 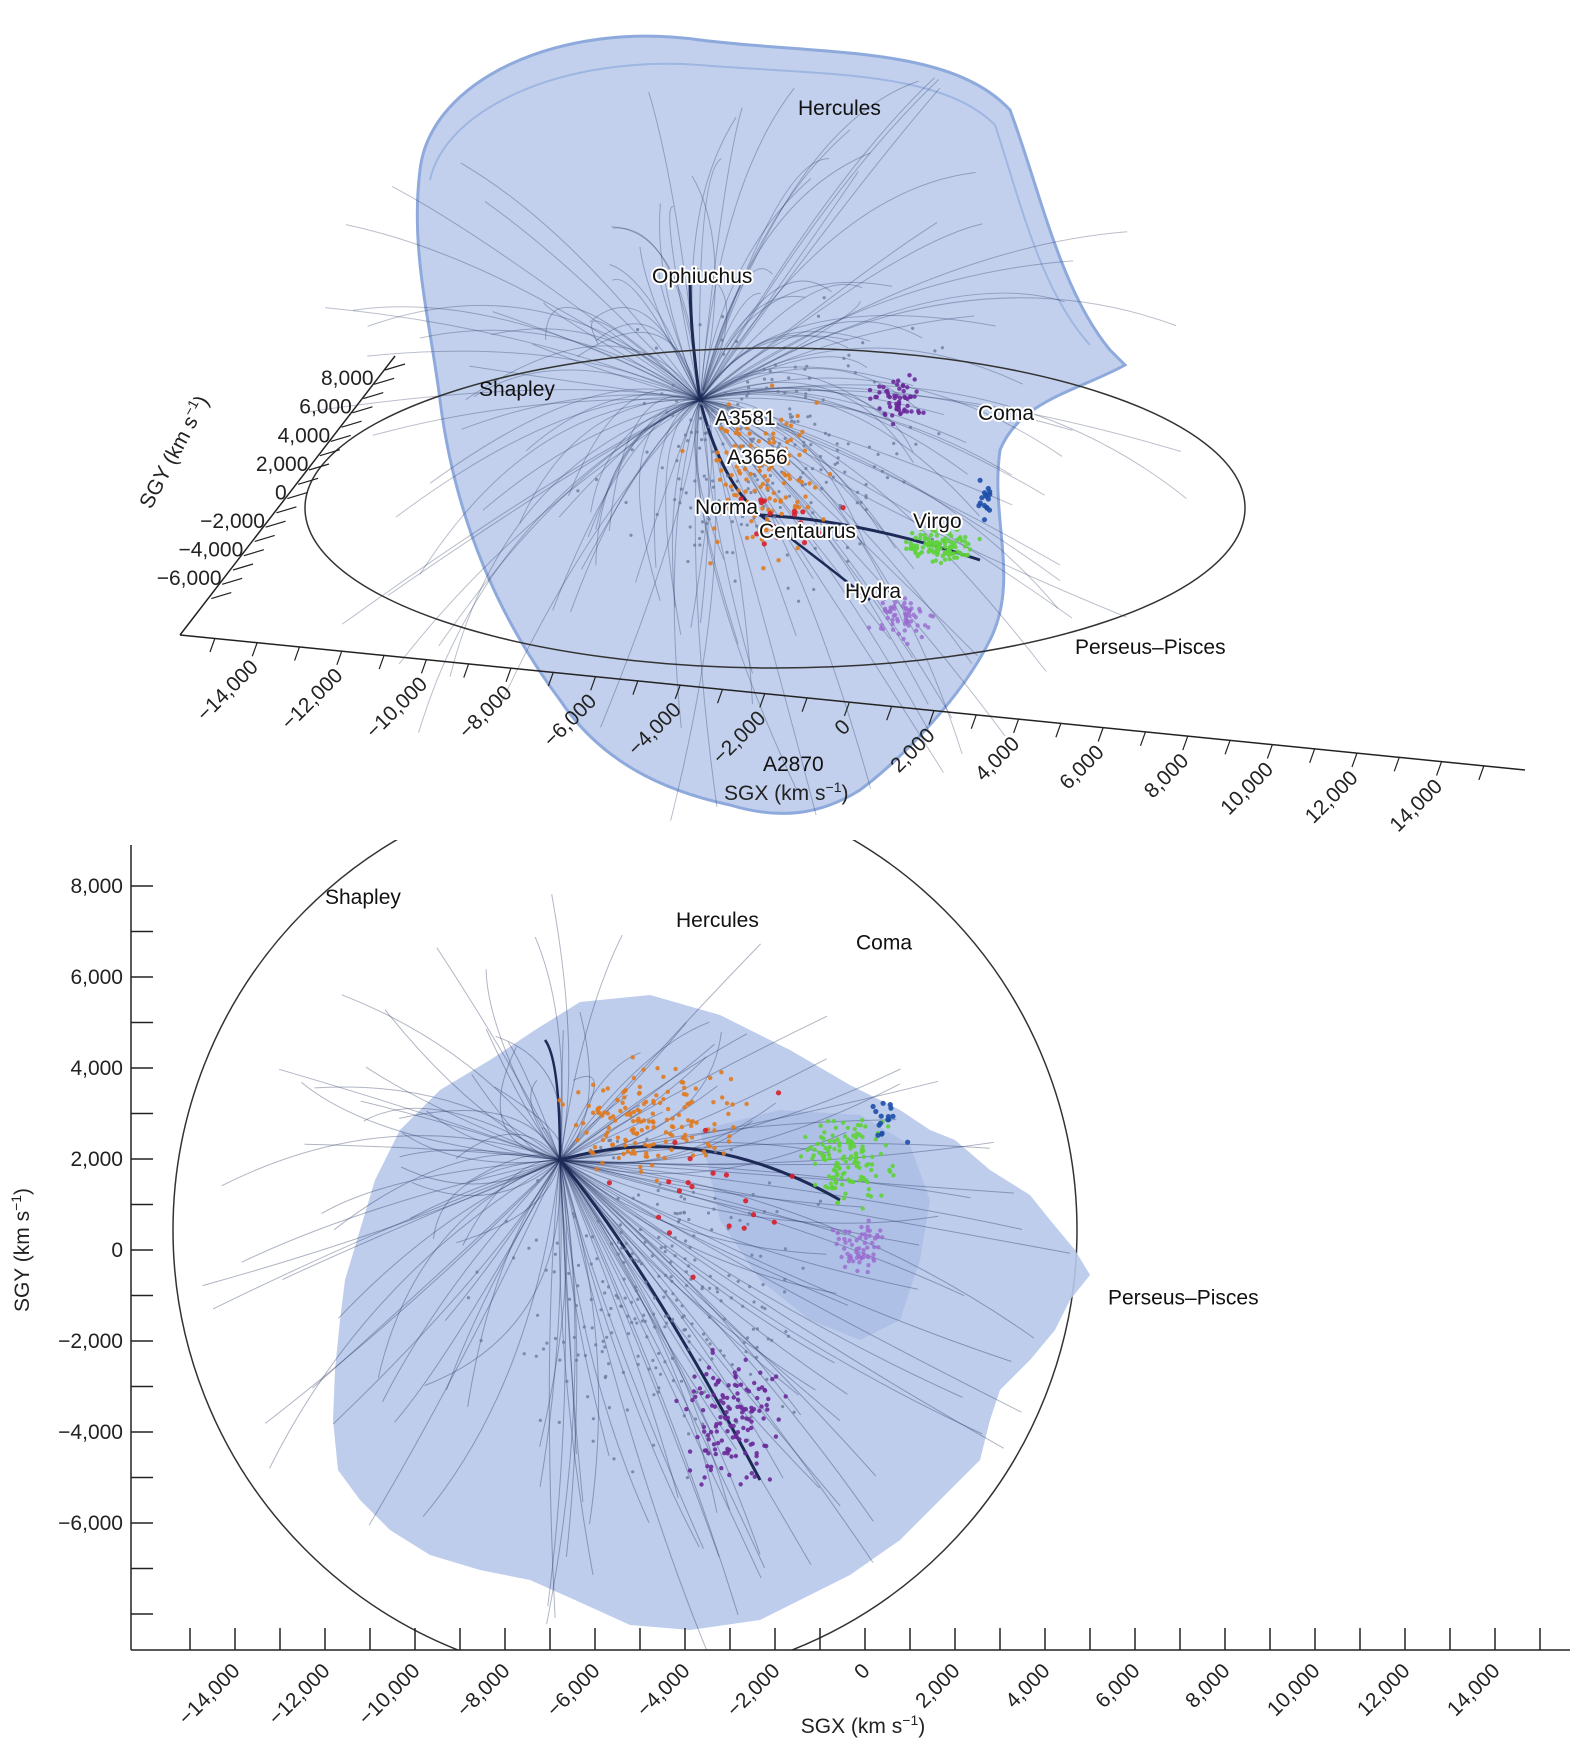 I want to click on sgx-tick-label: 10,000, so click(x=1294, y=1690).